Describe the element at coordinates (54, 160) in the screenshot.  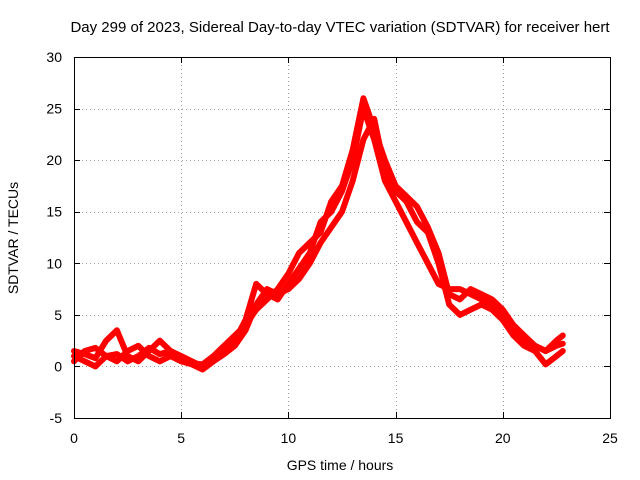
I see `y-tick-label: 20` at that location.